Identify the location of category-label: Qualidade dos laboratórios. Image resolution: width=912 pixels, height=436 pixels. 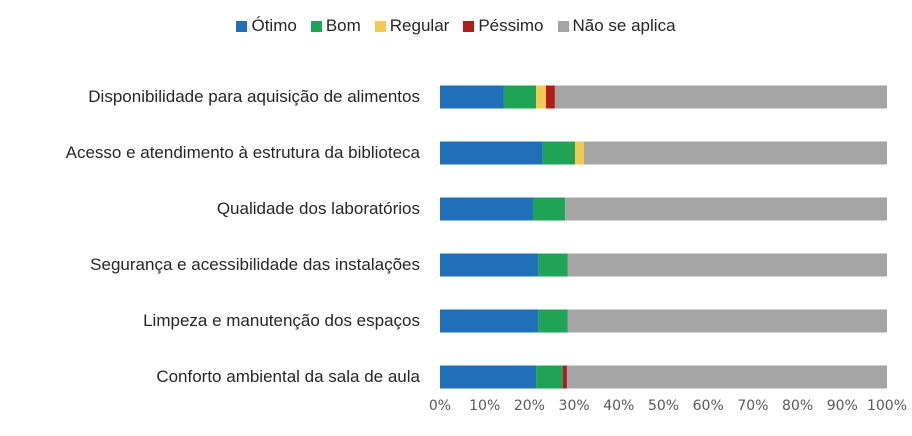
(318, 208).